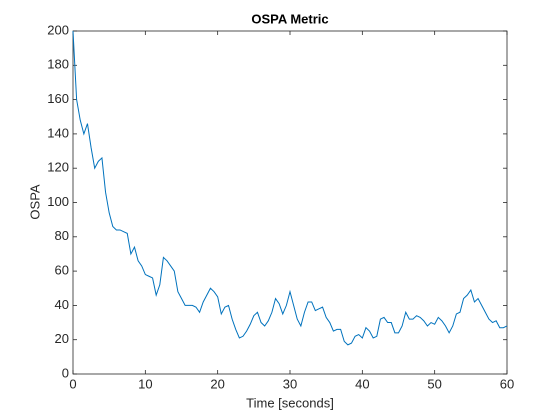  I want to click on chart-title: OSPA Metric, so click(289, 18).